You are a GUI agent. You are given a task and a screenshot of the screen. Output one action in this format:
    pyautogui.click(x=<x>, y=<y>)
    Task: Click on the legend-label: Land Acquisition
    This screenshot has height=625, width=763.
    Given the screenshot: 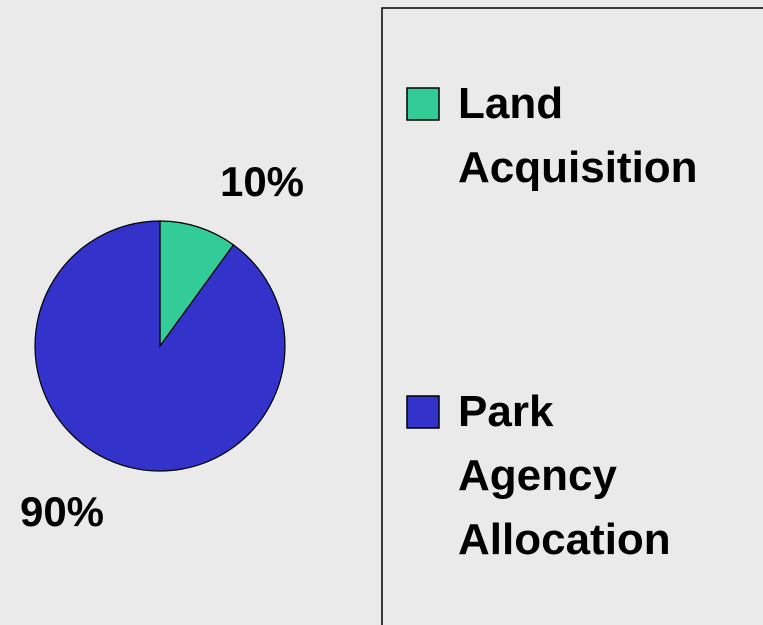 What is the action you would take?
    pyautogui.click(x=578, y=135)
    